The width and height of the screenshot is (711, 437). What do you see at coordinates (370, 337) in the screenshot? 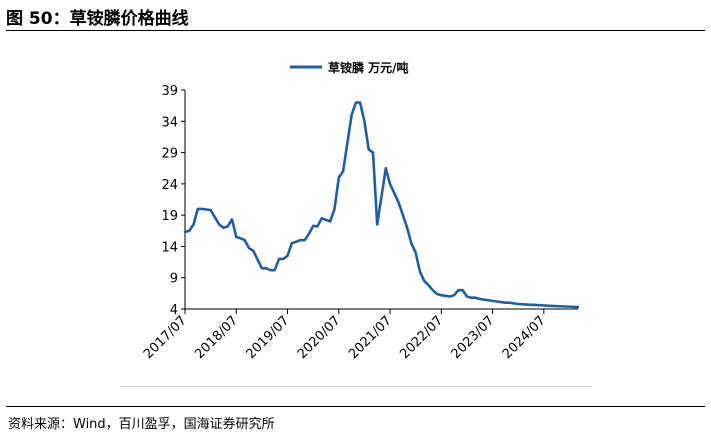
I see `x-tick-label: 2021/07` at bounding box center [370, 337].